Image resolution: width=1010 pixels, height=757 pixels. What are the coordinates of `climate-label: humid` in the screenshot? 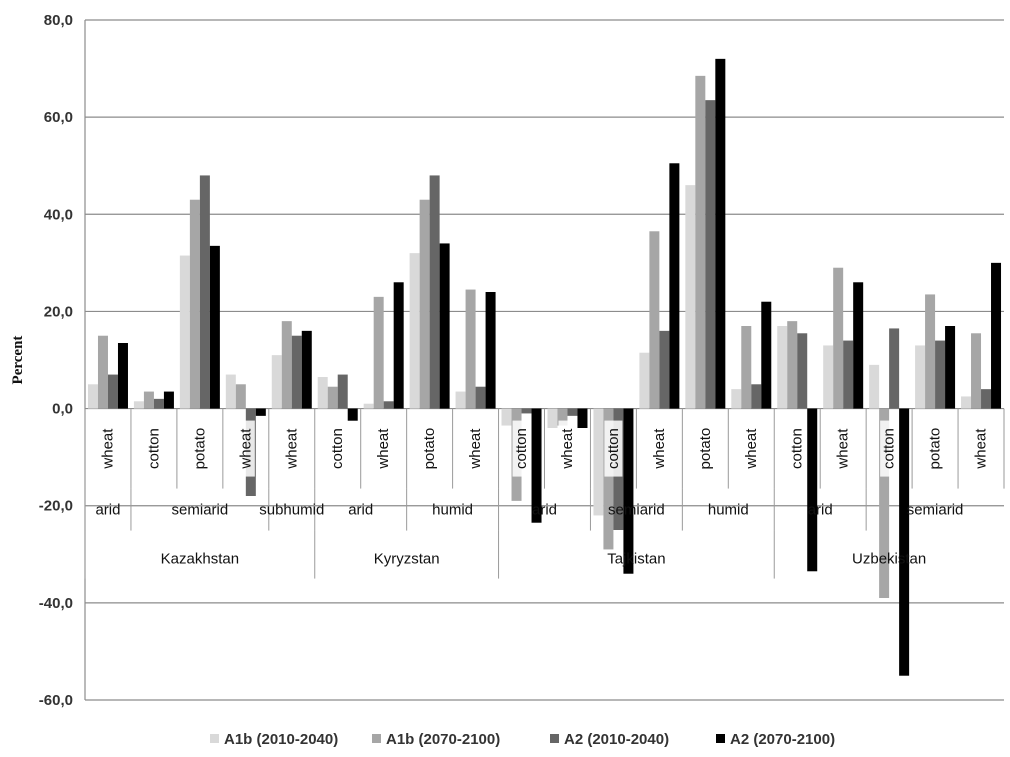 It's located at (452, 510).